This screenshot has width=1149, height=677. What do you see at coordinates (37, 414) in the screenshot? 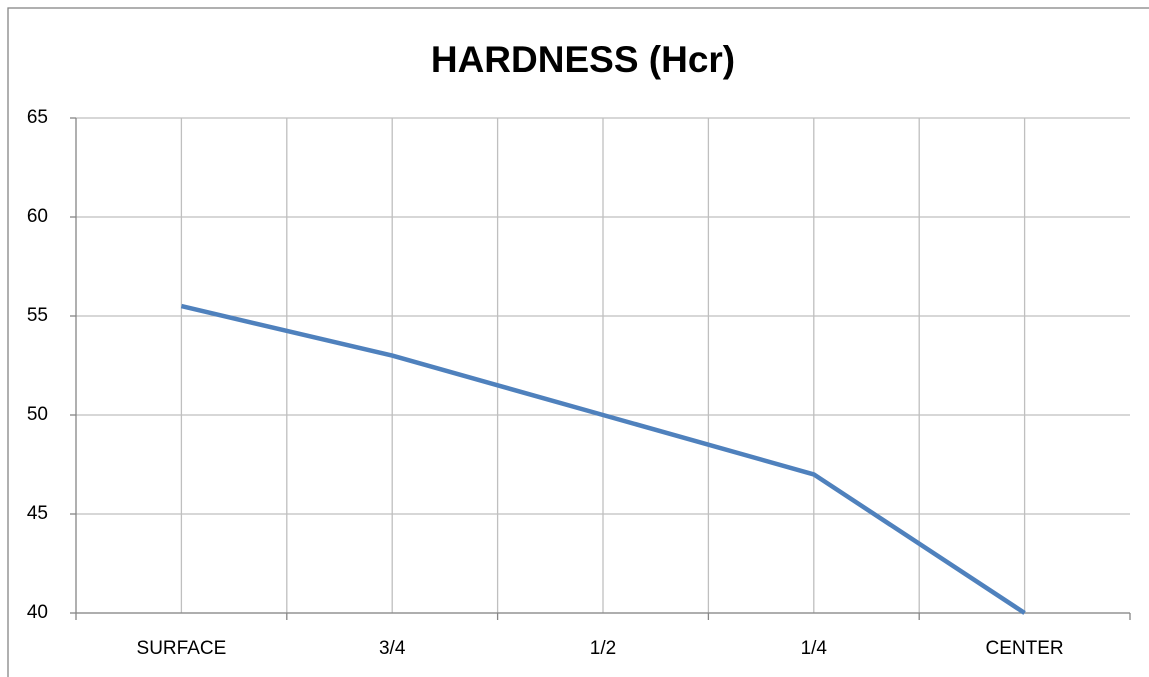
I see `y-tick-label: 50` at bounding box center [37, 414].